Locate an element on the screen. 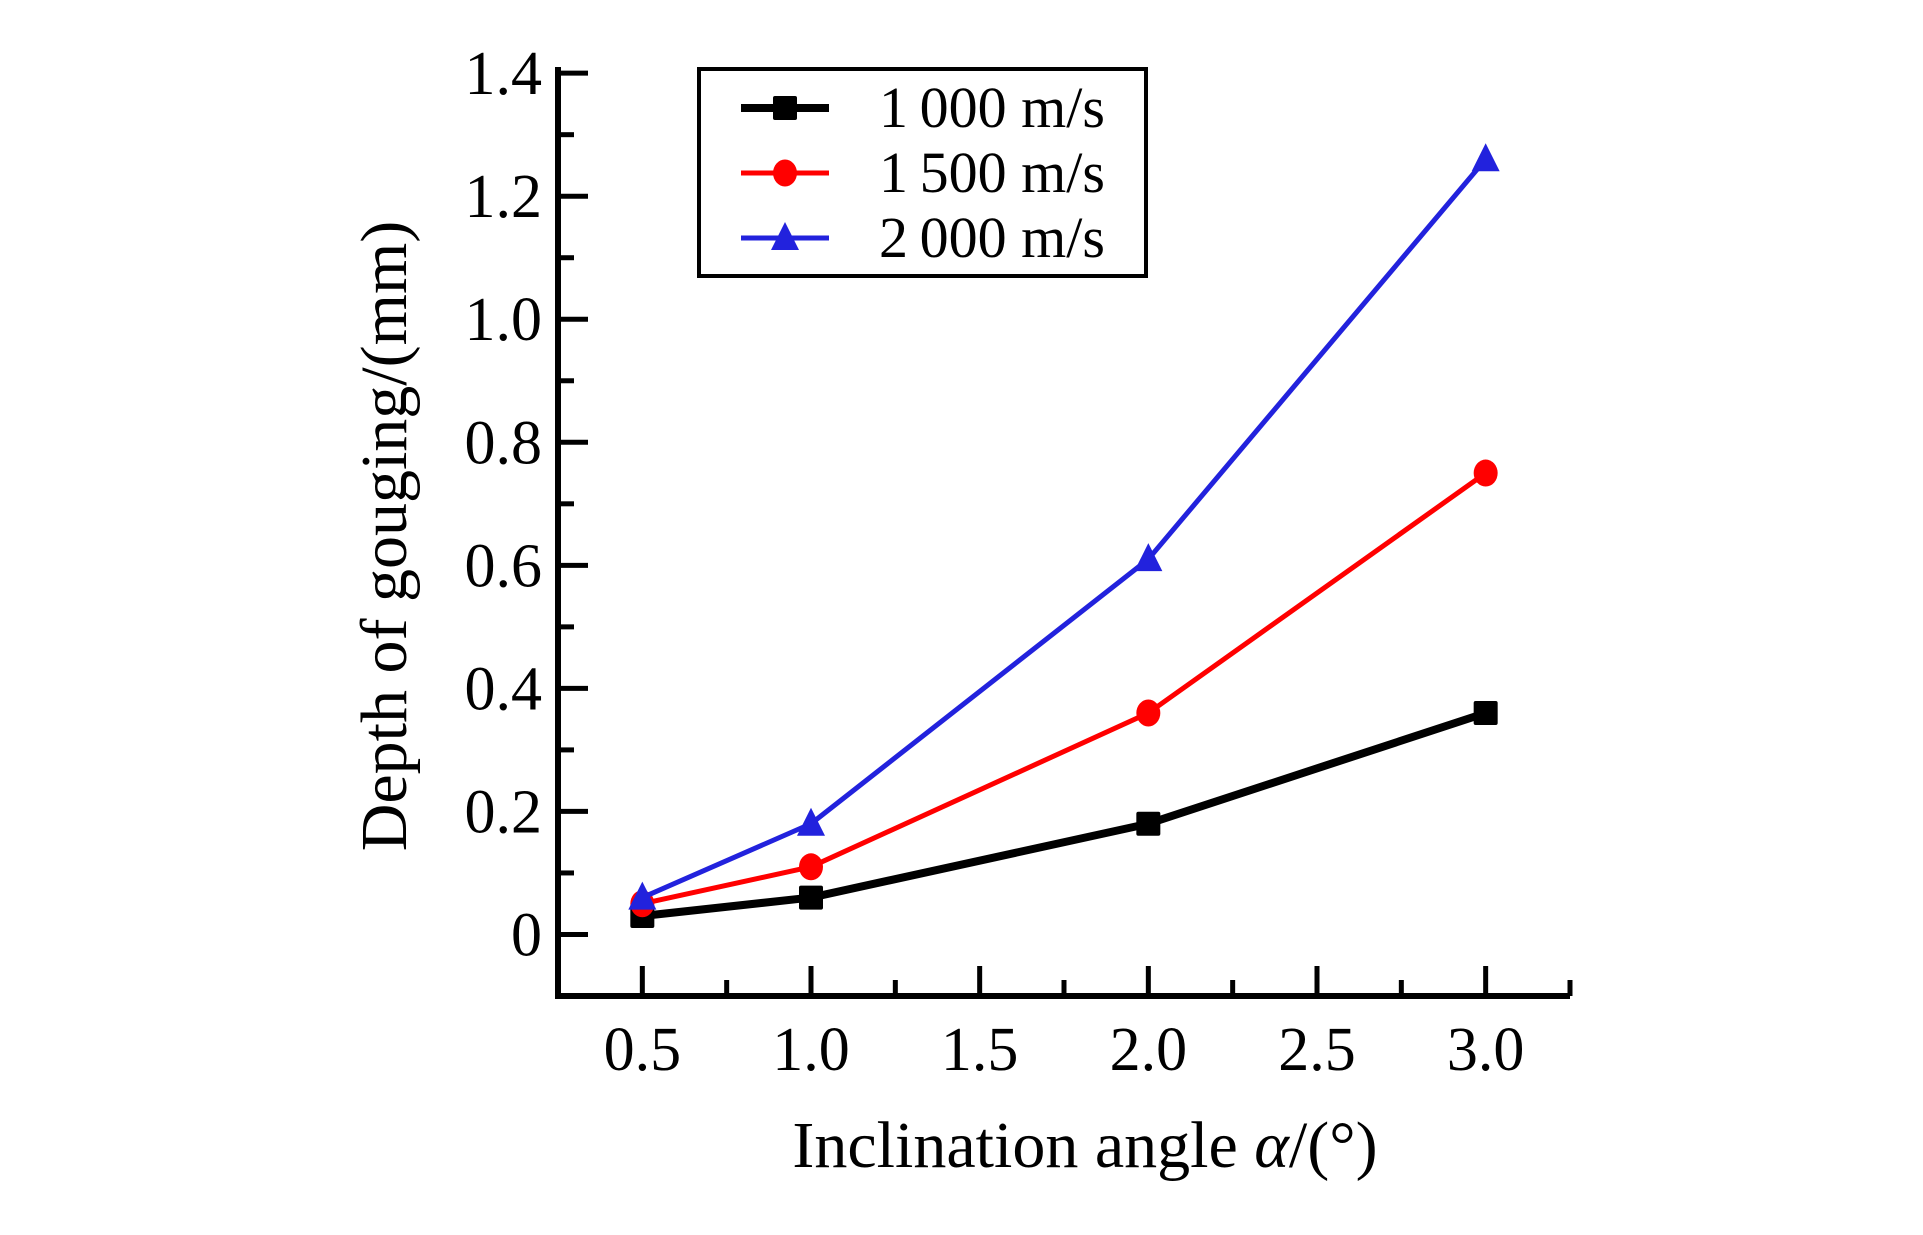  legend-item-1500ms: 1 500 m/s is located at coordinates (922, 173).